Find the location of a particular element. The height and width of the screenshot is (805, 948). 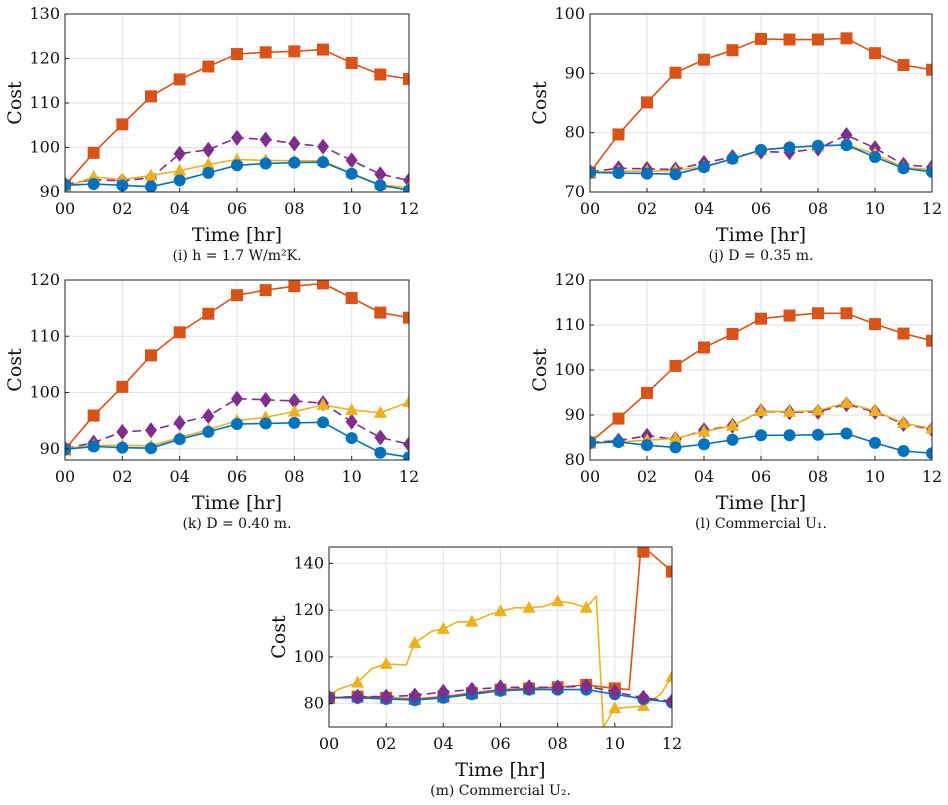

x-tick-label: 12 is located at coordinates (409, 476).